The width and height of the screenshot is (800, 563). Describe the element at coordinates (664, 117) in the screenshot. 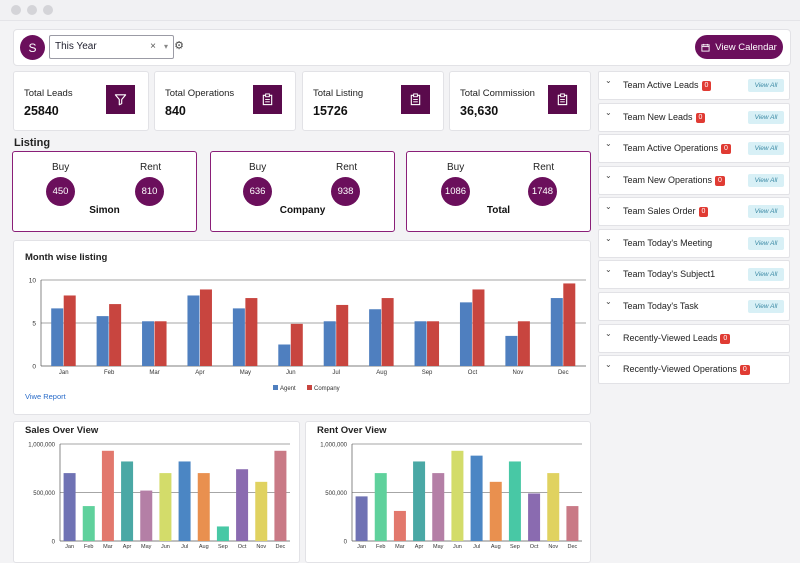

I see `sidebar-item-label: Team New Leads 0` at that location.